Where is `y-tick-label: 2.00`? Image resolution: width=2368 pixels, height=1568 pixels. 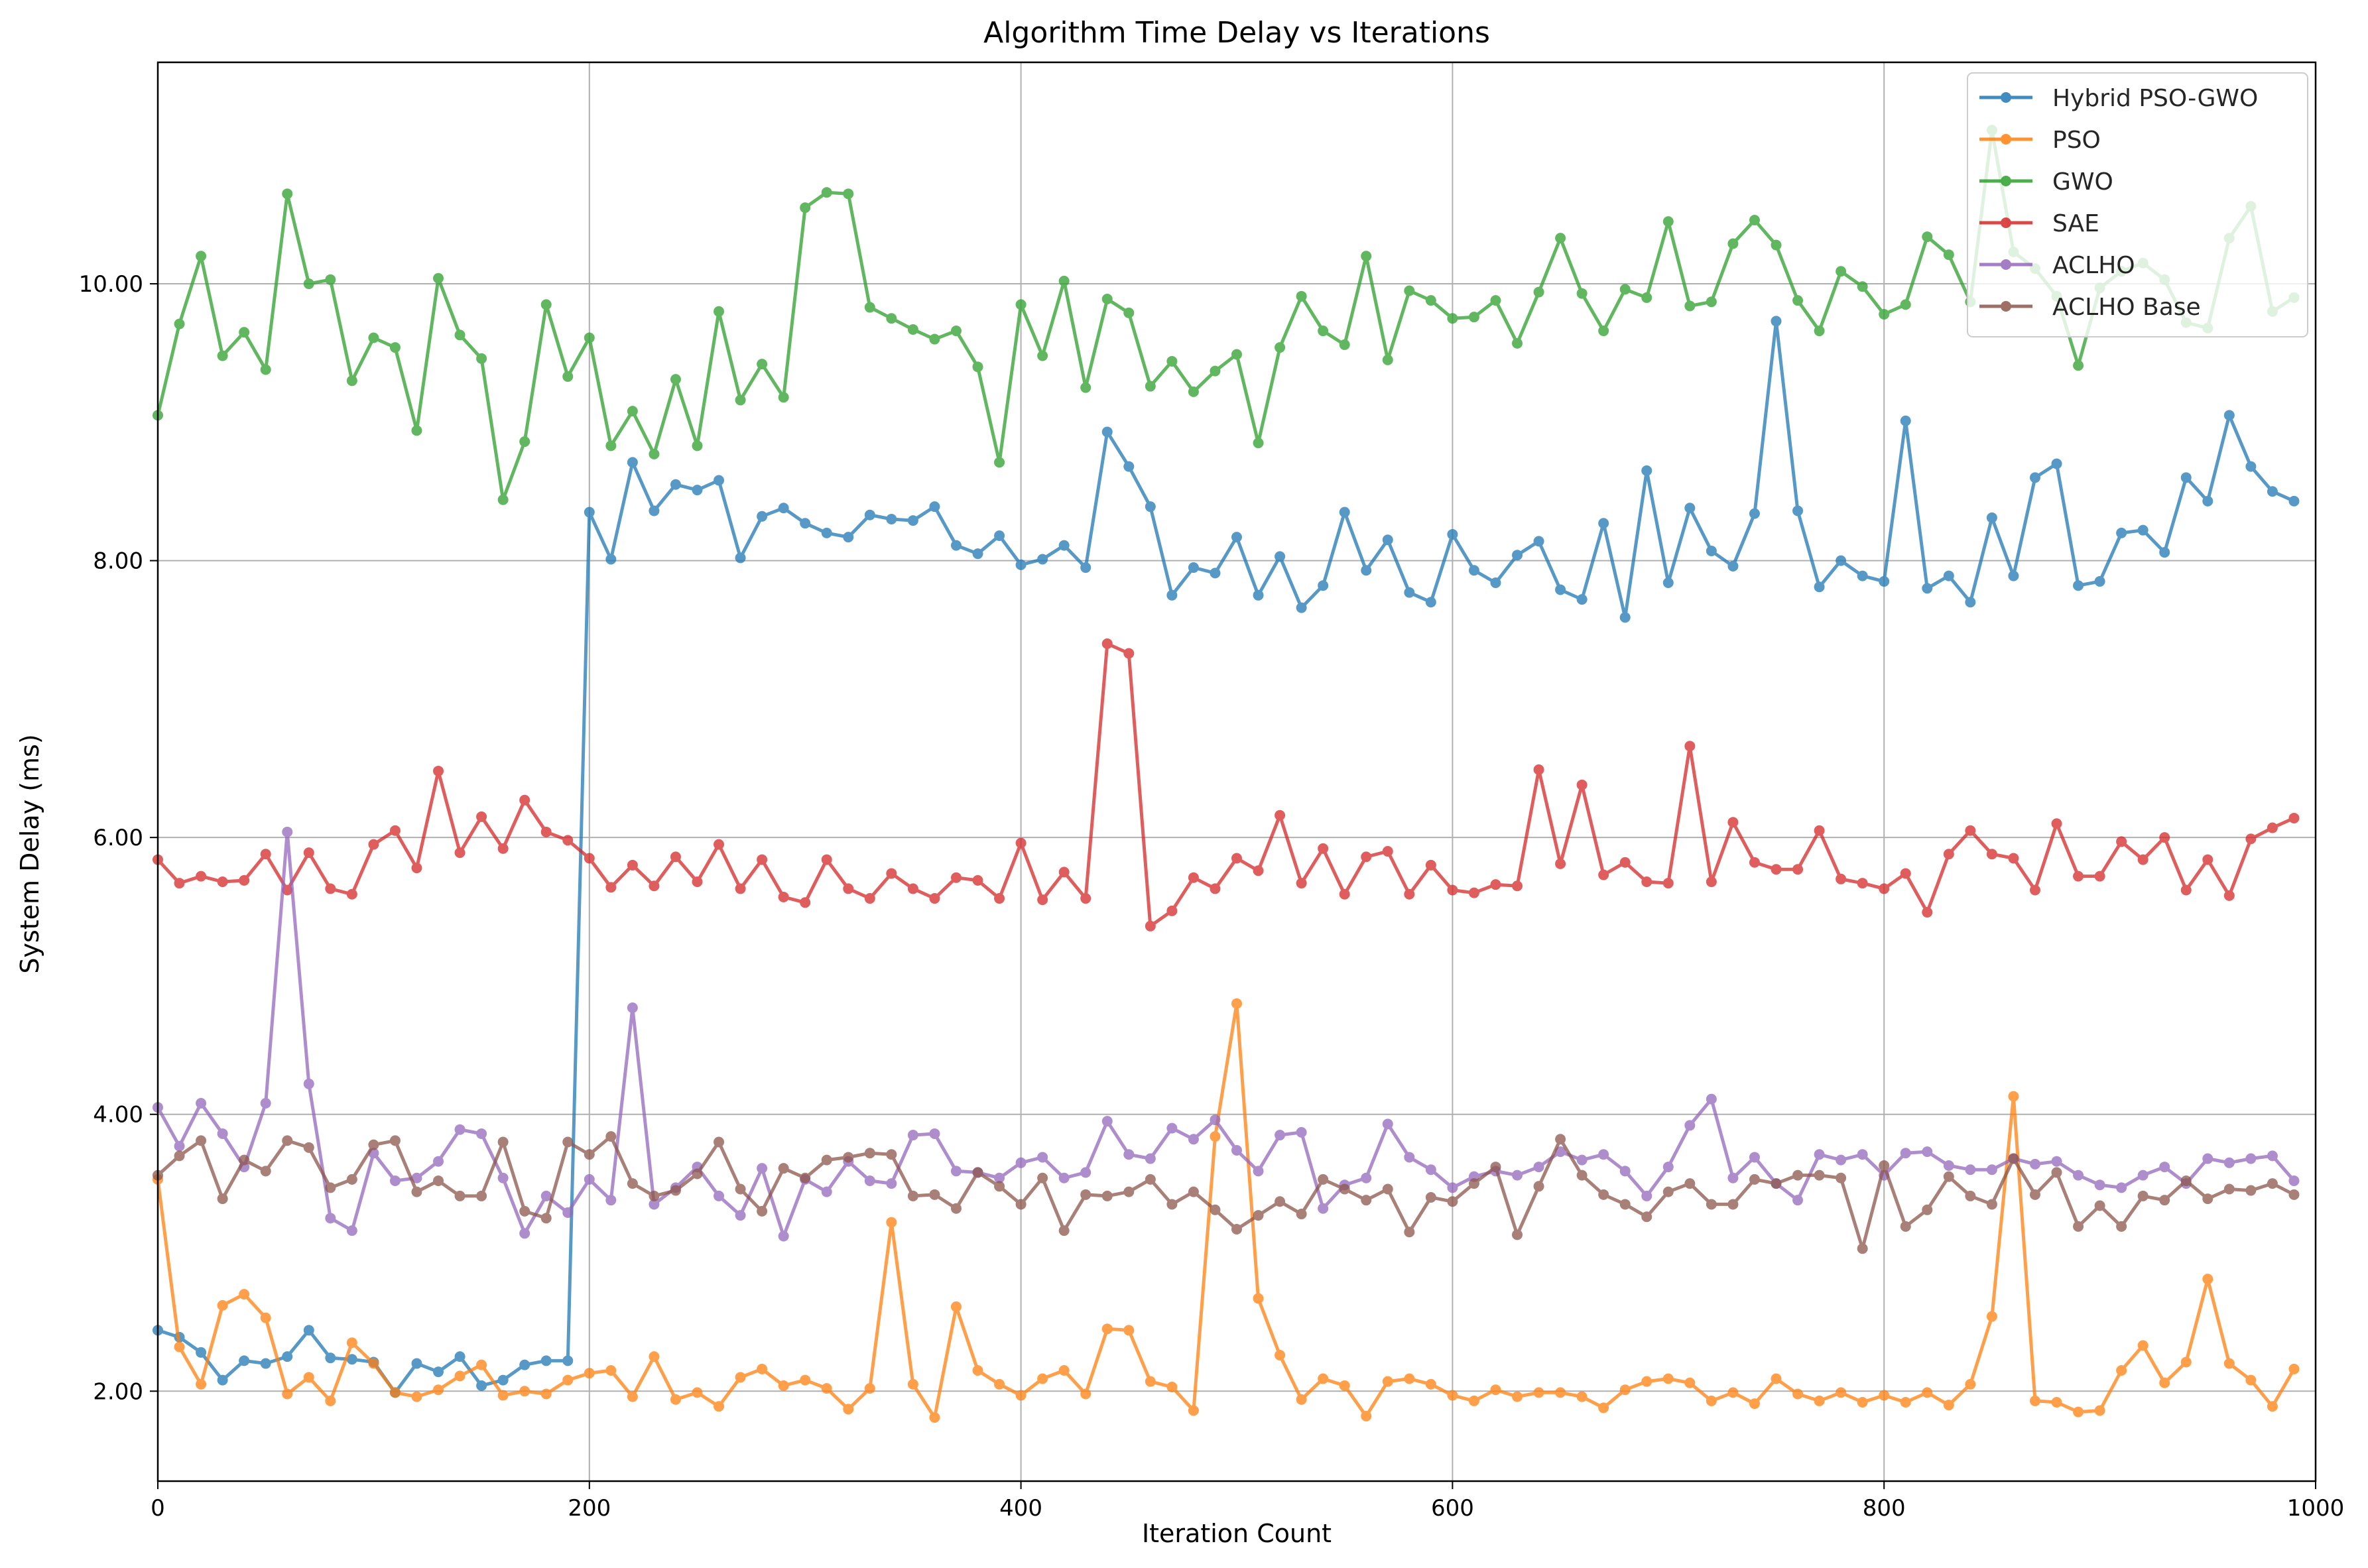
y-tick-label: 2.00 is located at coordinates (118, 1391).